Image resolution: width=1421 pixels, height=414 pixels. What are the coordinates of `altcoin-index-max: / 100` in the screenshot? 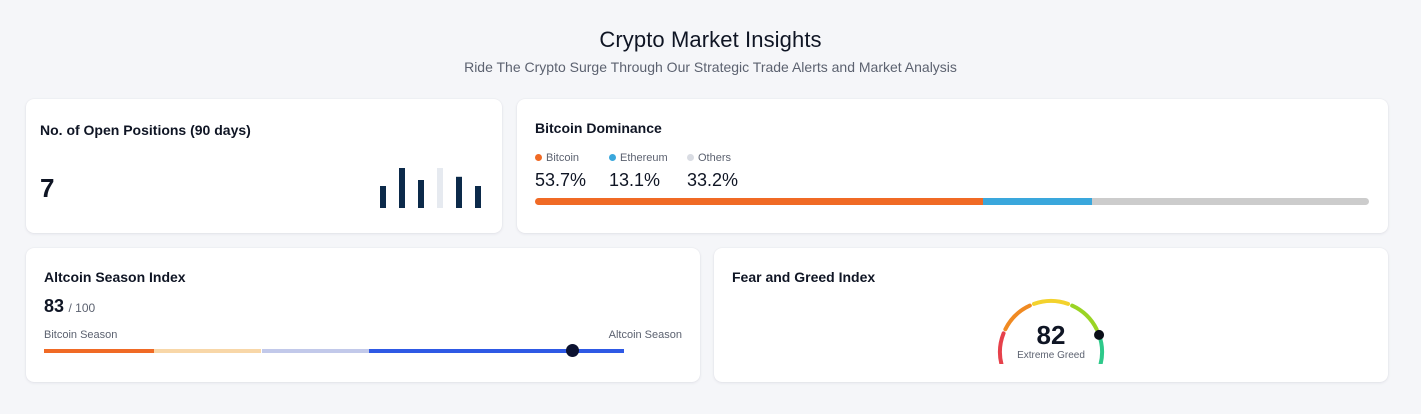 It's located at (82, 308).